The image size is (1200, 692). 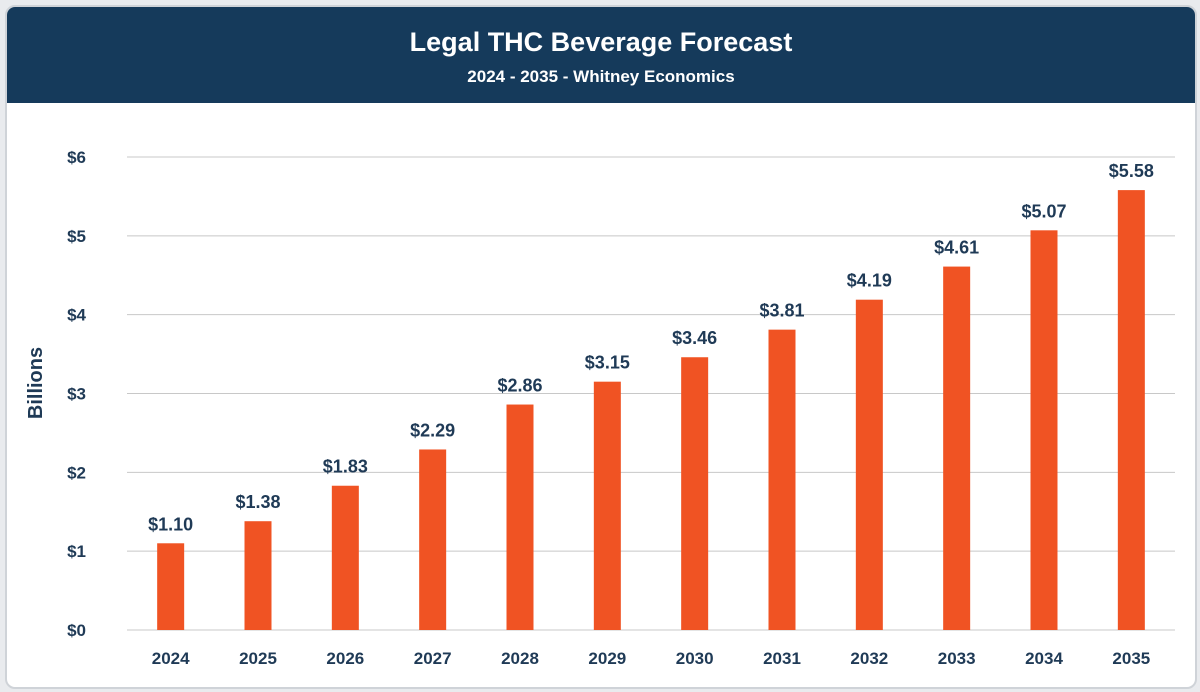 I want to click on y-tick-label: $1, so click(x=76, y=551).